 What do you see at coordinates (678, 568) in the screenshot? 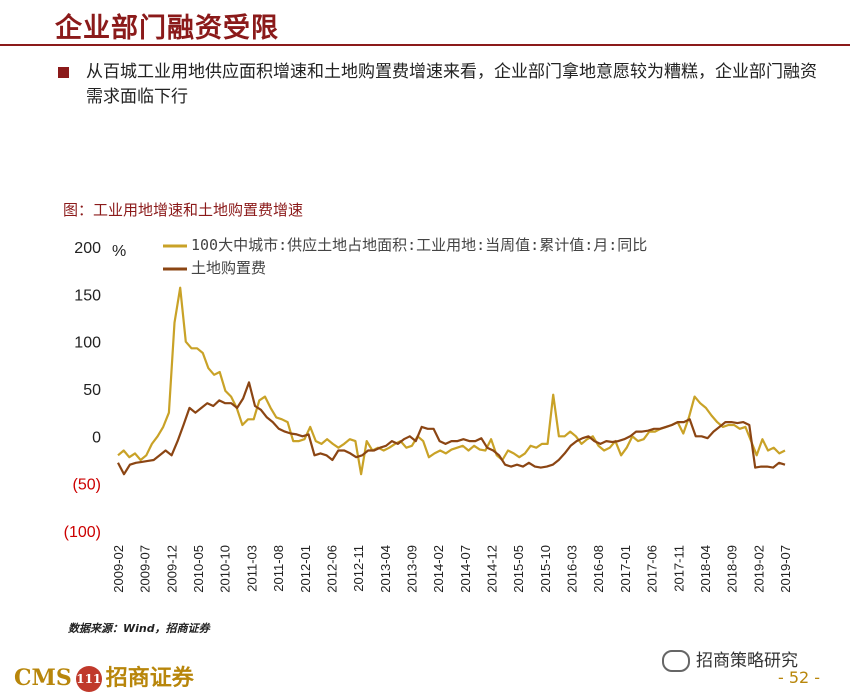
I see `x-tick-label: 2017-11` at bounding box center [678, 568].